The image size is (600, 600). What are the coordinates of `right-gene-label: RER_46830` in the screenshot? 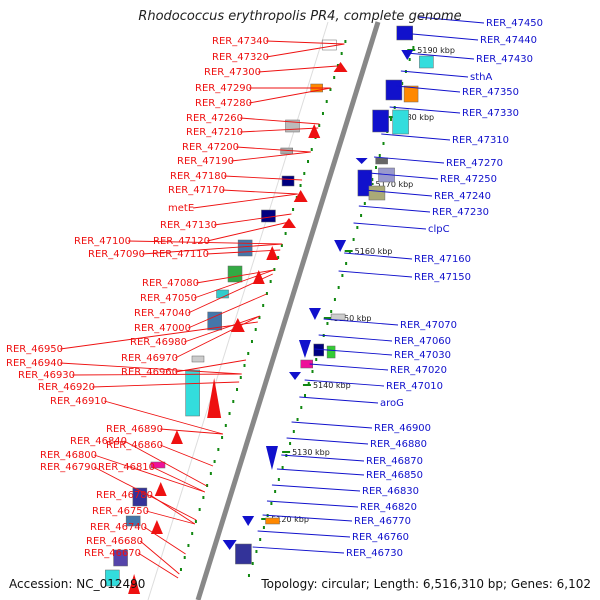 It's located at (390, 491).